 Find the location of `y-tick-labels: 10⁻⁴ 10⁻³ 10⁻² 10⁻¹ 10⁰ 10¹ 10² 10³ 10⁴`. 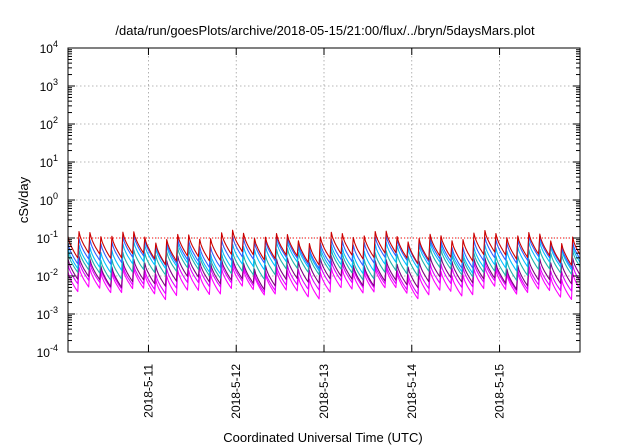

y-tick-labels: 10⁻⁴ 10⁻³ 10⁻² 10⁻¹ 10⁰ 10¹ 10² 10³ 10⁴ is located at coordinates (47, 199).